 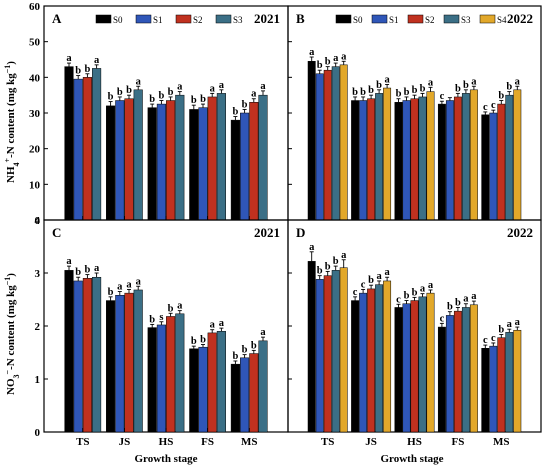 I want to click on legend: S0 S1 S2 S3 S4, so click(x=421, y=19).